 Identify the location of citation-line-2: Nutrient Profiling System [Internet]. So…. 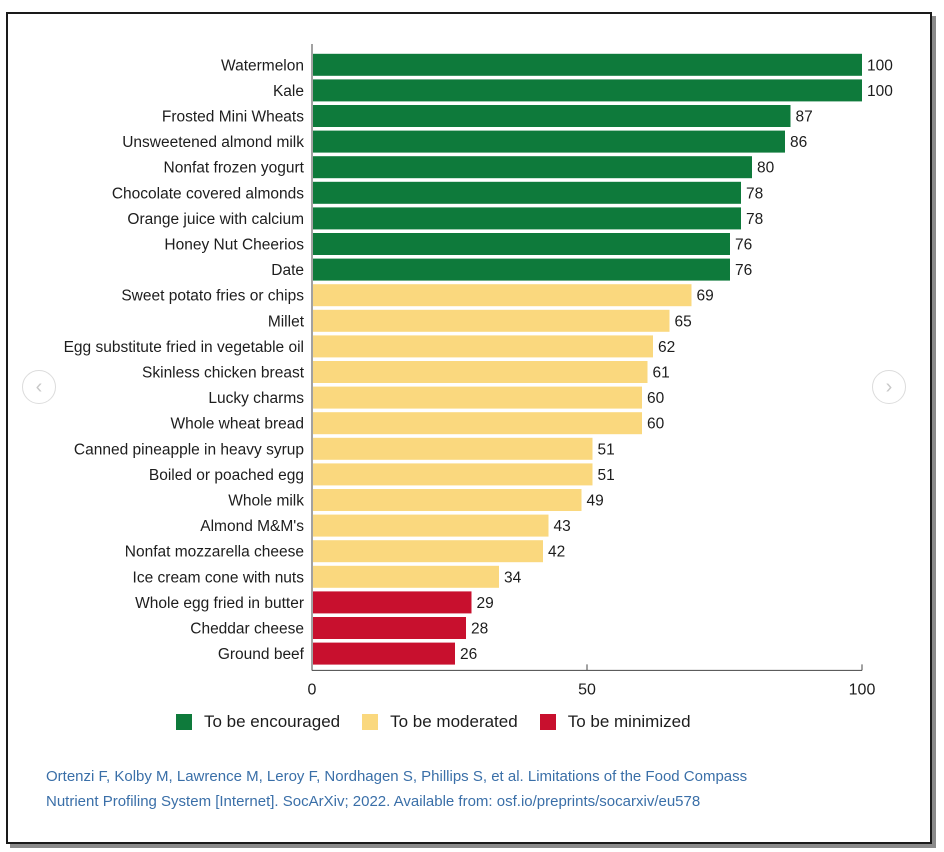
(373, 801).